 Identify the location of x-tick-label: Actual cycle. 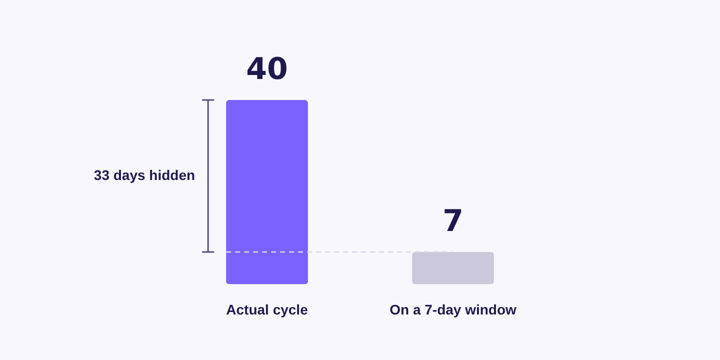
(267, 309).